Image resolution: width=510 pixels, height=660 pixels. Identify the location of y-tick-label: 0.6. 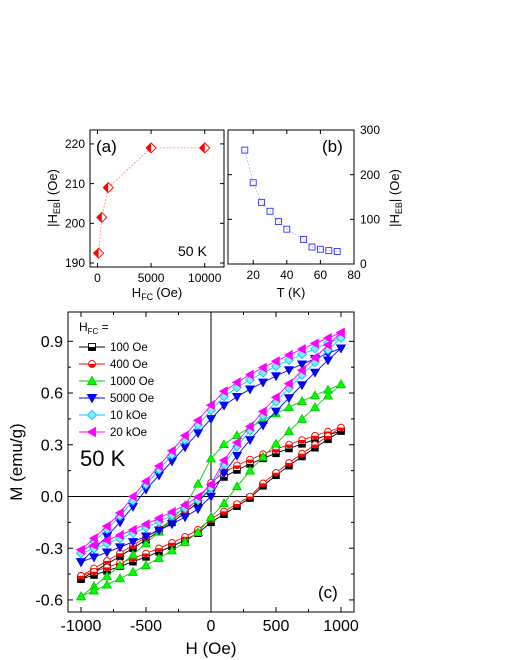
(52, 394).